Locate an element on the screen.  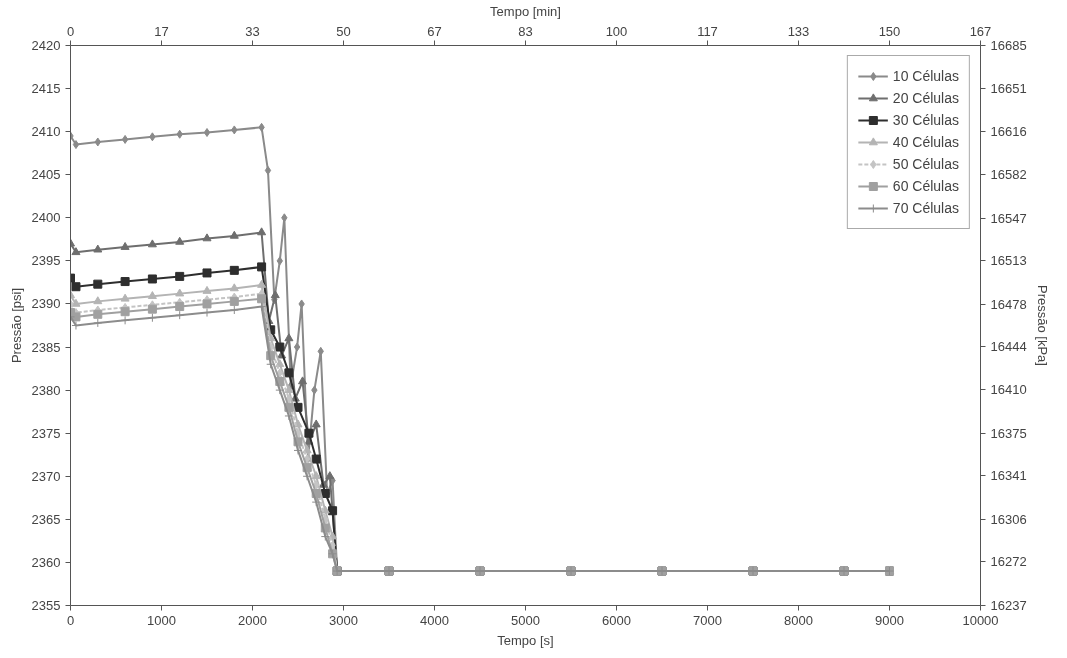
x-tick-label: 2000 is located at coordinates (252, 620).